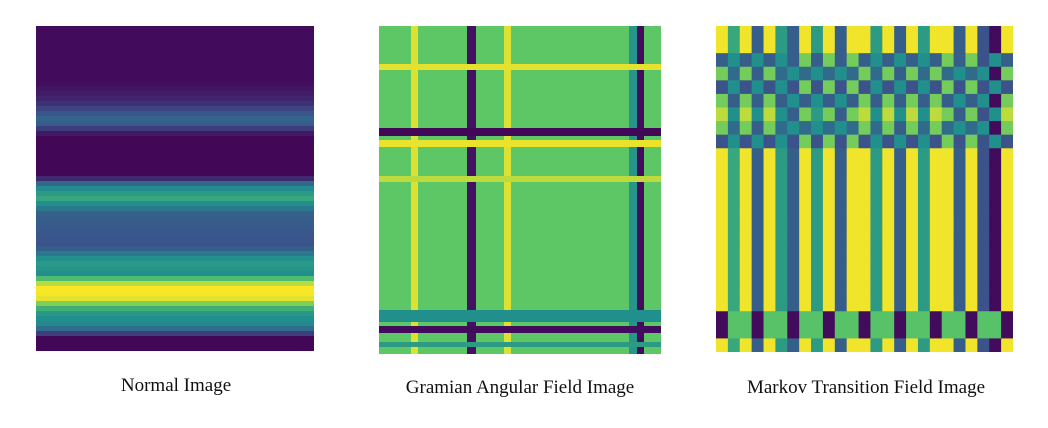  I want to click on gaf-horizontal-line, so click(520, 329).